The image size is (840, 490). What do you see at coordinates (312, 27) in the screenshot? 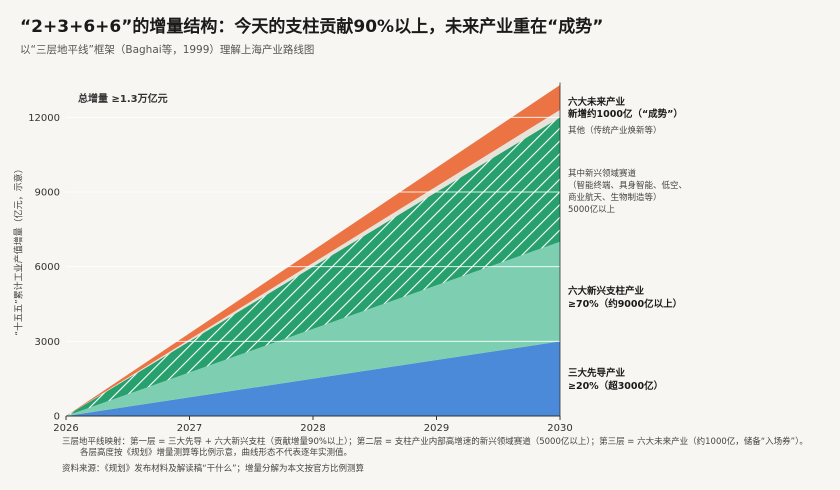
I see `chart-title: “2+3+6+6”的增量结构：今天的支柱贡献90%以上，未来产业重在“成势”` at bounding box center [312, 27].